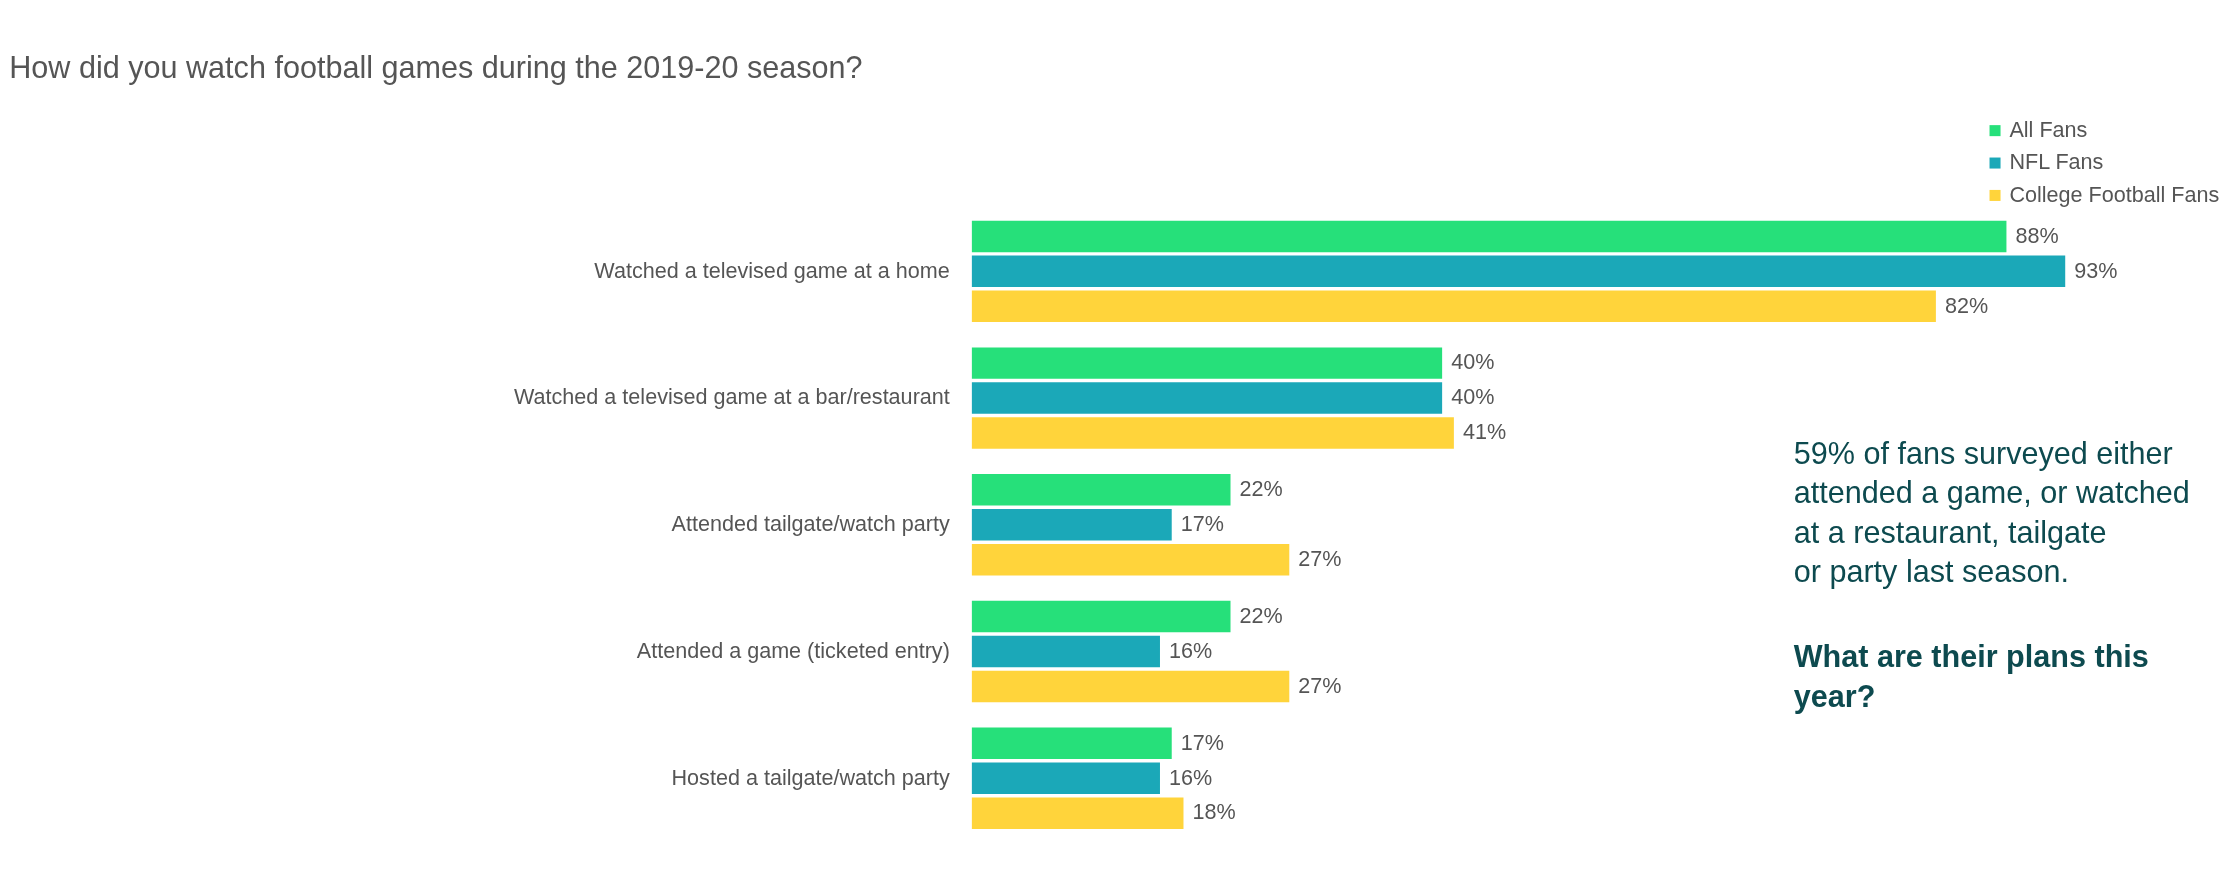  Describe the element at coordinates (772, 270) in the screenshot. I see `y-tick-label: Watched a televised game at a home` at that location.